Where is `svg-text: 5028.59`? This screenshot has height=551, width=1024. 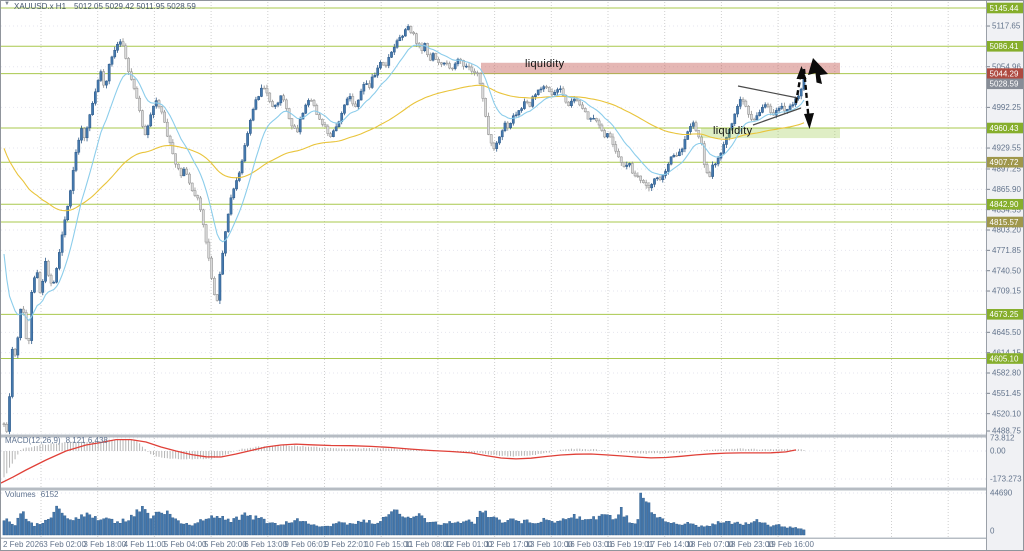
svg-text: 5028.59 is located at coordinates (1004, 84).